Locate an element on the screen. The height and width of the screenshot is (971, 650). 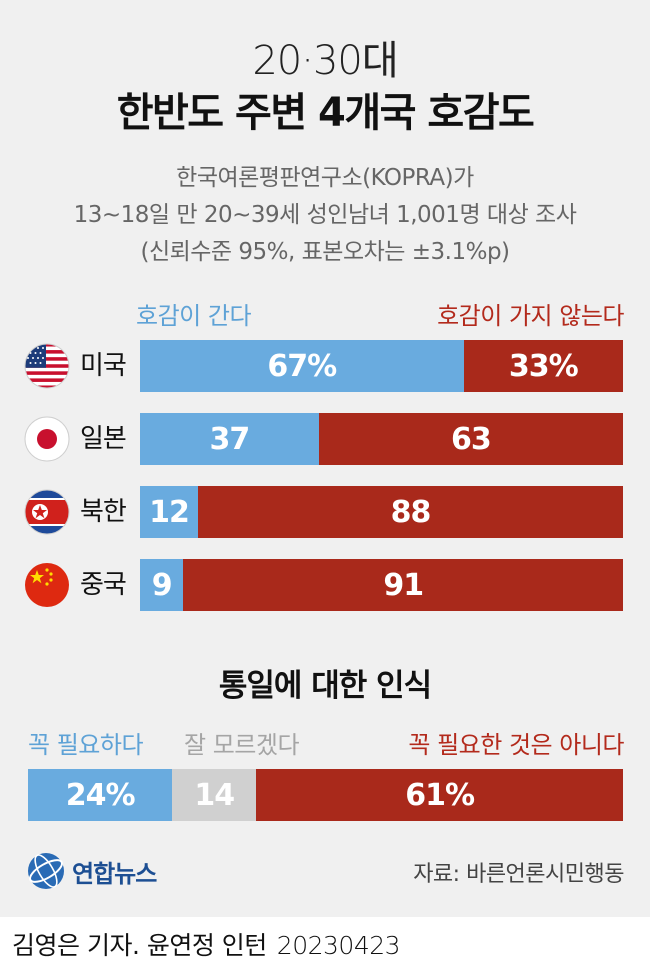
unfavorable-segment: 33% is located at coordinates (543, 366).